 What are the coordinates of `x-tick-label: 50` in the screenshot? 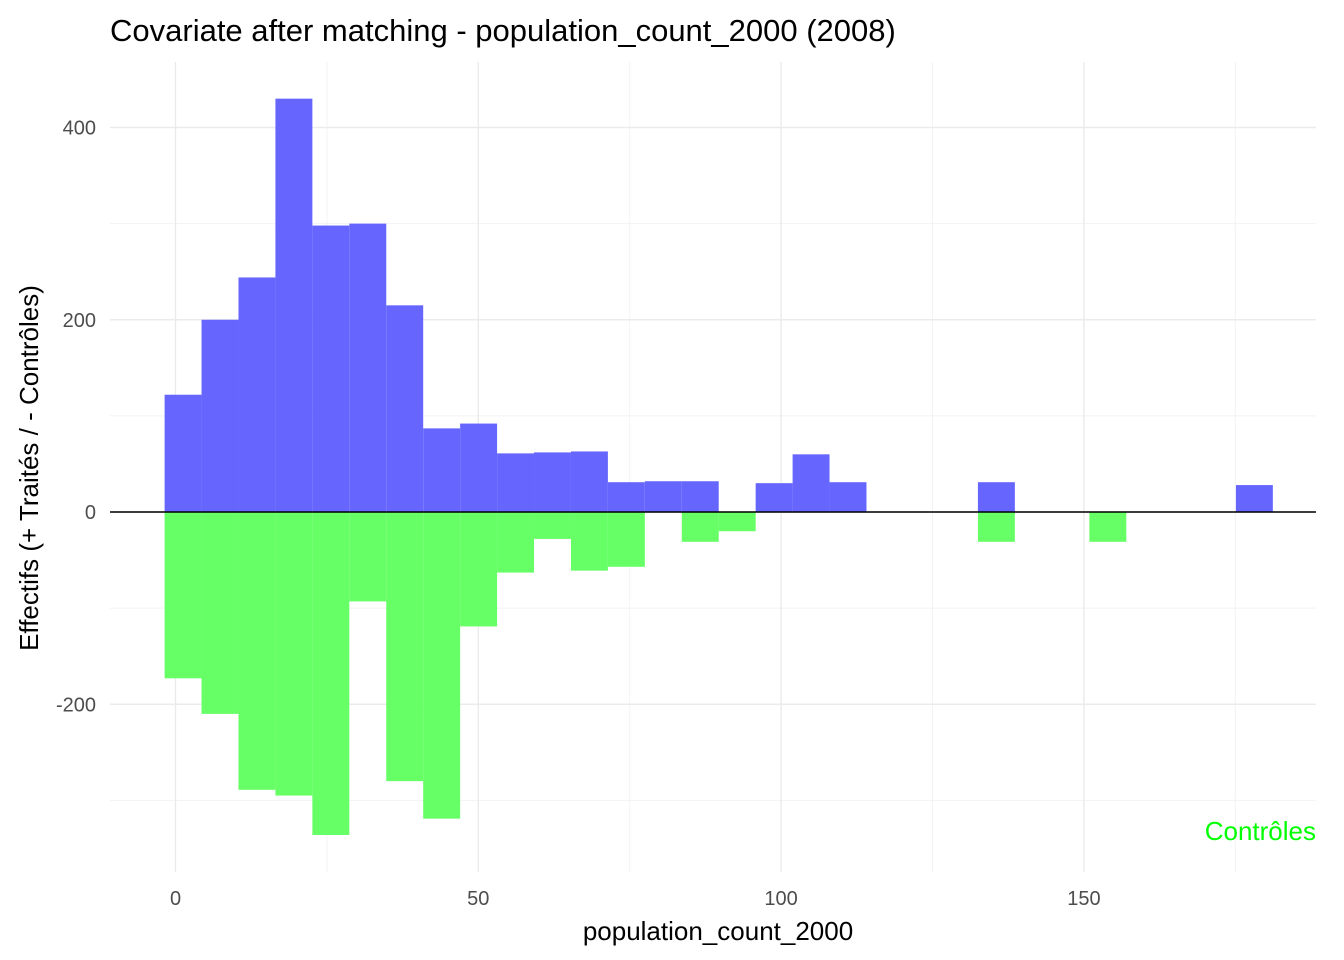 It's located at (478, 899).